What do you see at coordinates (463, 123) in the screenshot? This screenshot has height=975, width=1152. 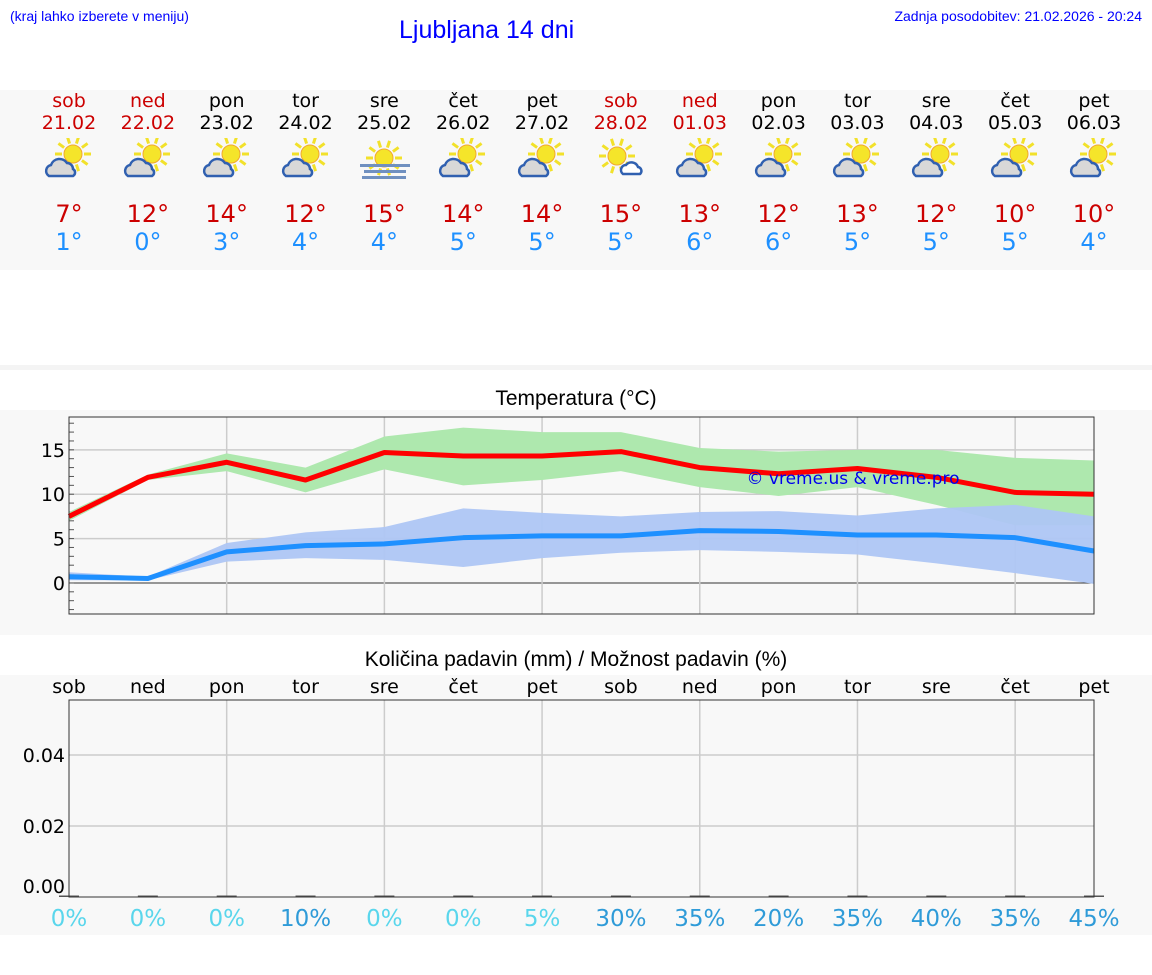 I see `day-date: 26.02` at bounding box center [463, 123].